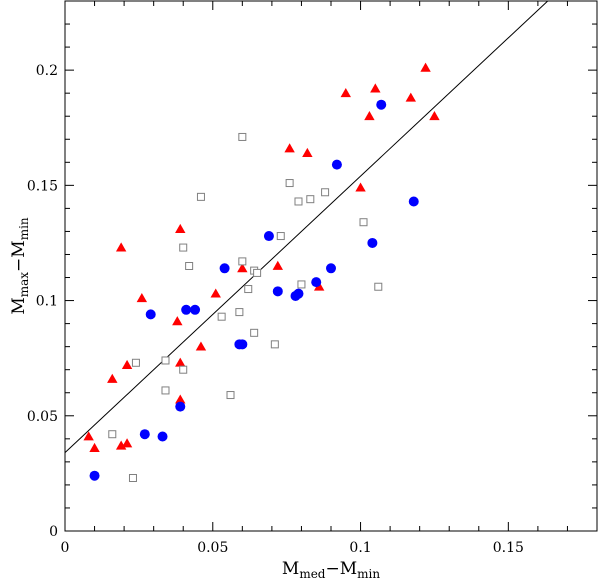 The height and width of the screenshot is (580, 598). What do you see at coordinates (47, 302) in the screenshot?
I see `y-tick-label: 0.1` at bounding box center [47, 302].